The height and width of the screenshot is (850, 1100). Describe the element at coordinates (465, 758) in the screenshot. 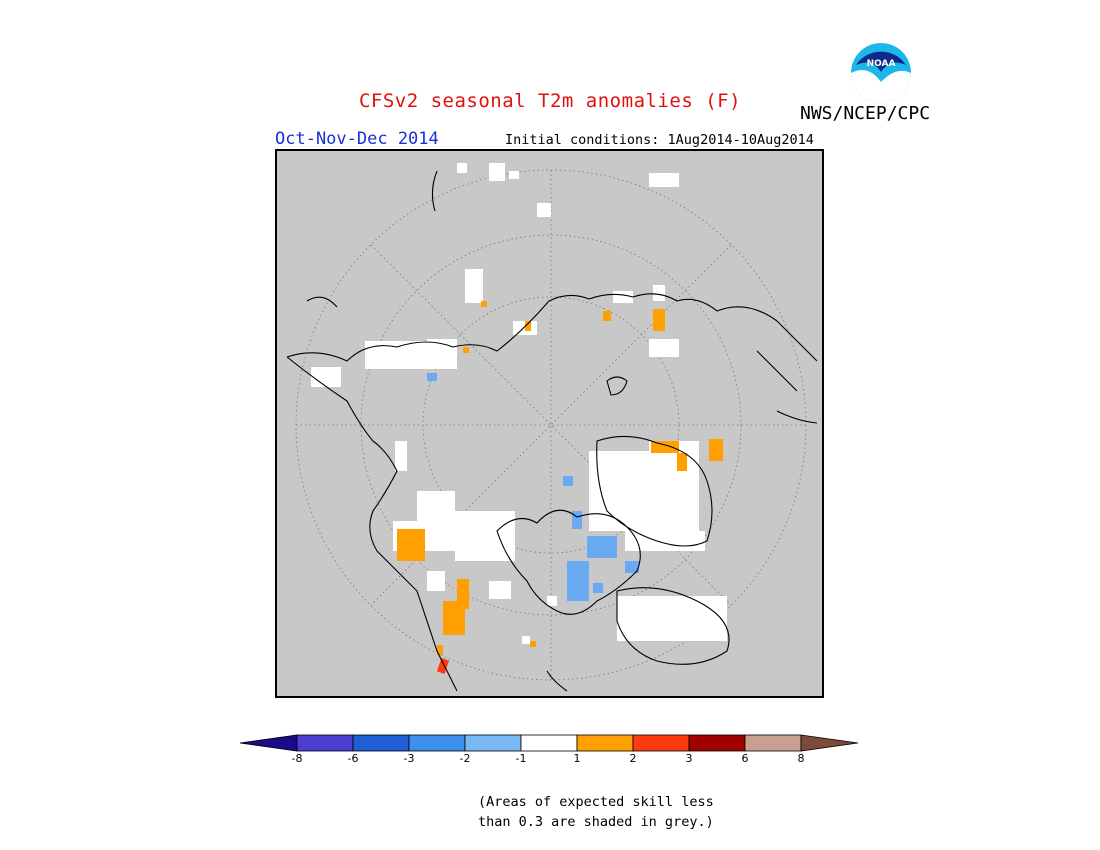

I see `colorbar-tick: -2` at that location.